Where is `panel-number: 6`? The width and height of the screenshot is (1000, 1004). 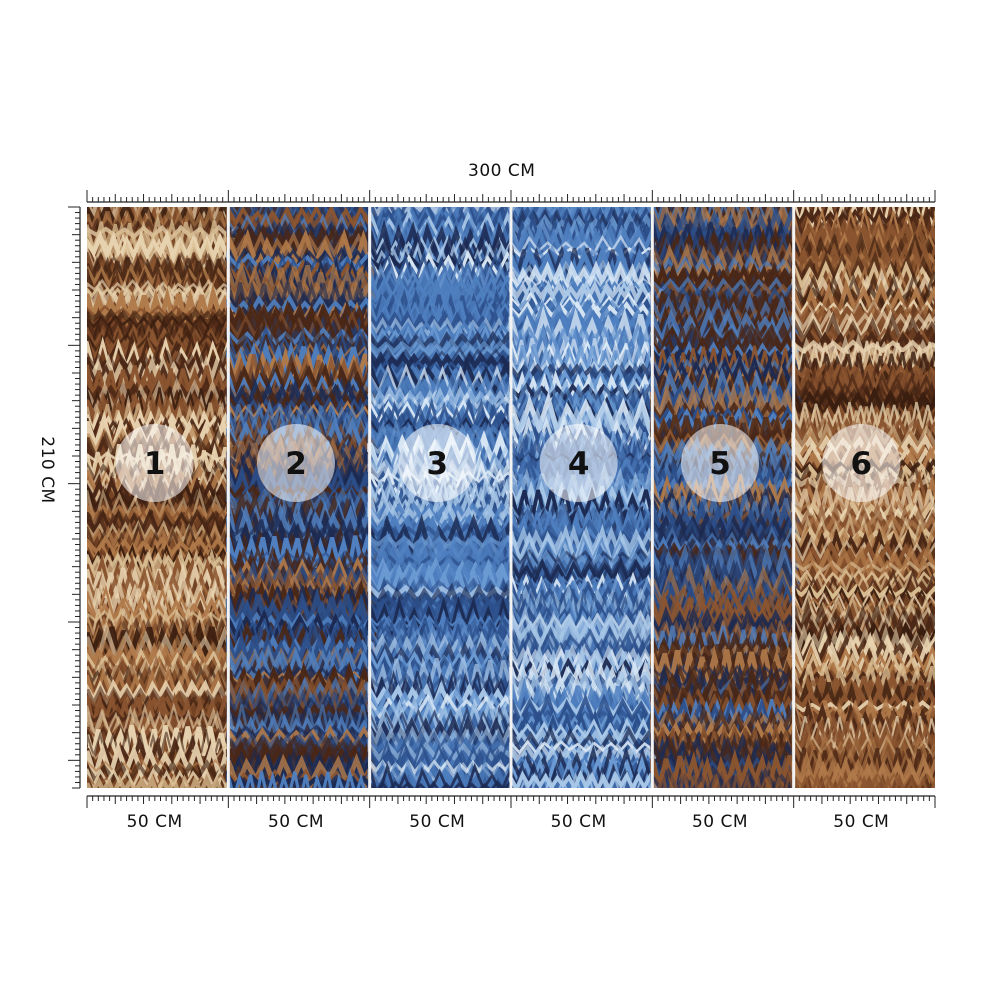
panel-number: 6 is located at coordinates (862, 464).